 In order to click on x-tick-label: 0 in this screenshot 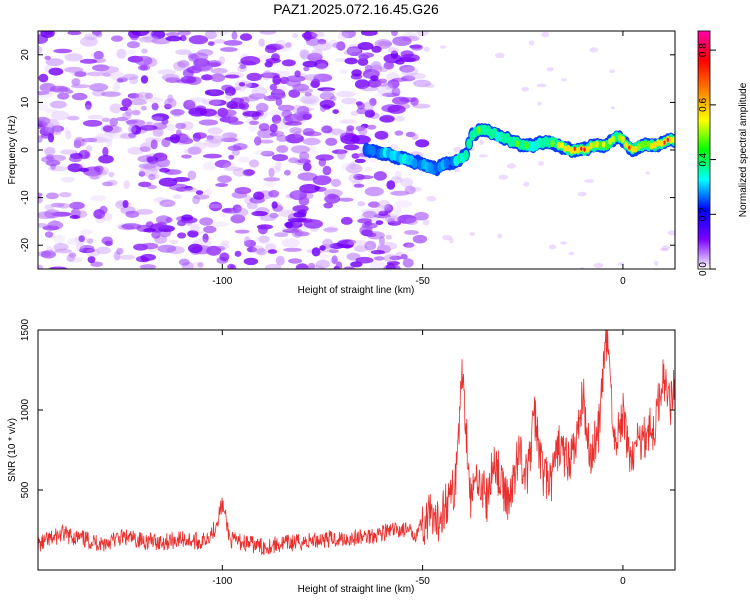, I will do `click(623, 281)`.